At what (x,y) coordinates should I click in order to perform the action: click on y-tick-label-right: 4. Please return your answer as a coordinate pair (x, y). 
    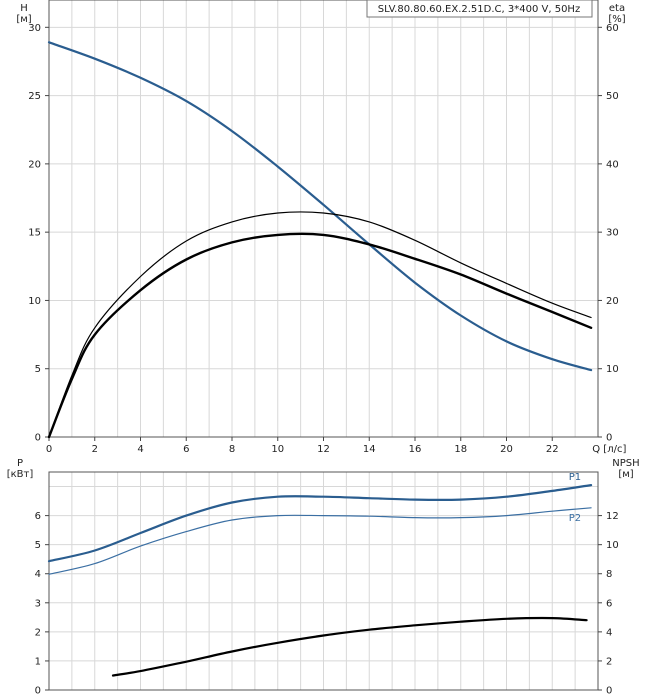
    Looking at the image, I should click on (609, 632).